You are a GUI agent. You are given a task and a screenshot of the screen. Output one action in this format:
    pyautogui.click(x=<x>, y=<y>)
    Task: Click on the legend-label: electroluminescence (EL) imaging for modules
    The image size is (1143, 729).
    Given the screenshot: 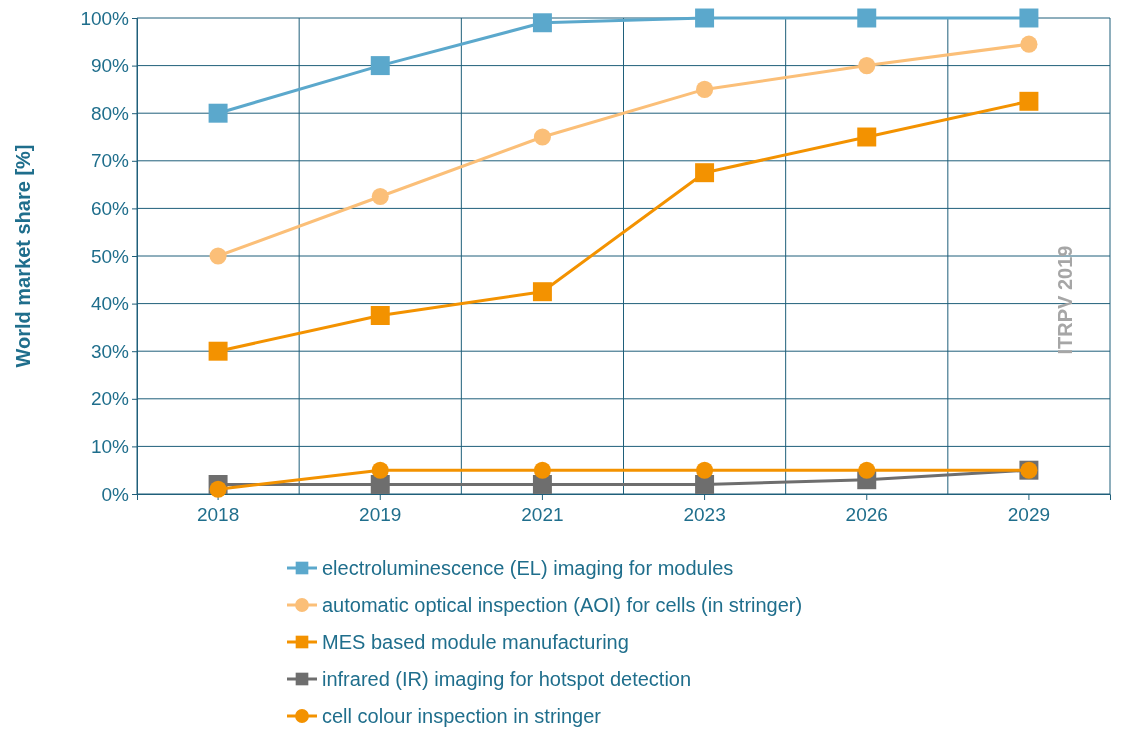 What is the action you would take?
    pyautogui.click(x=528, y=568)
    